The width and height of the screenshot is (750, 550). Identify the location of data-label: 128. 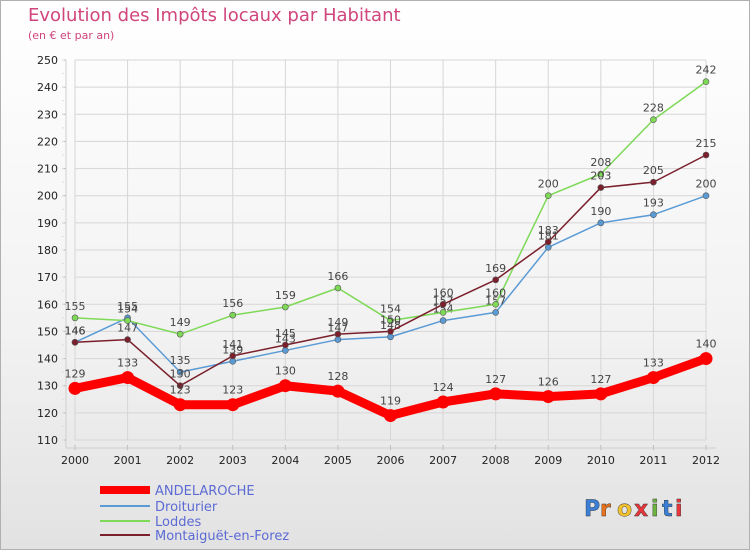
(337, 376).